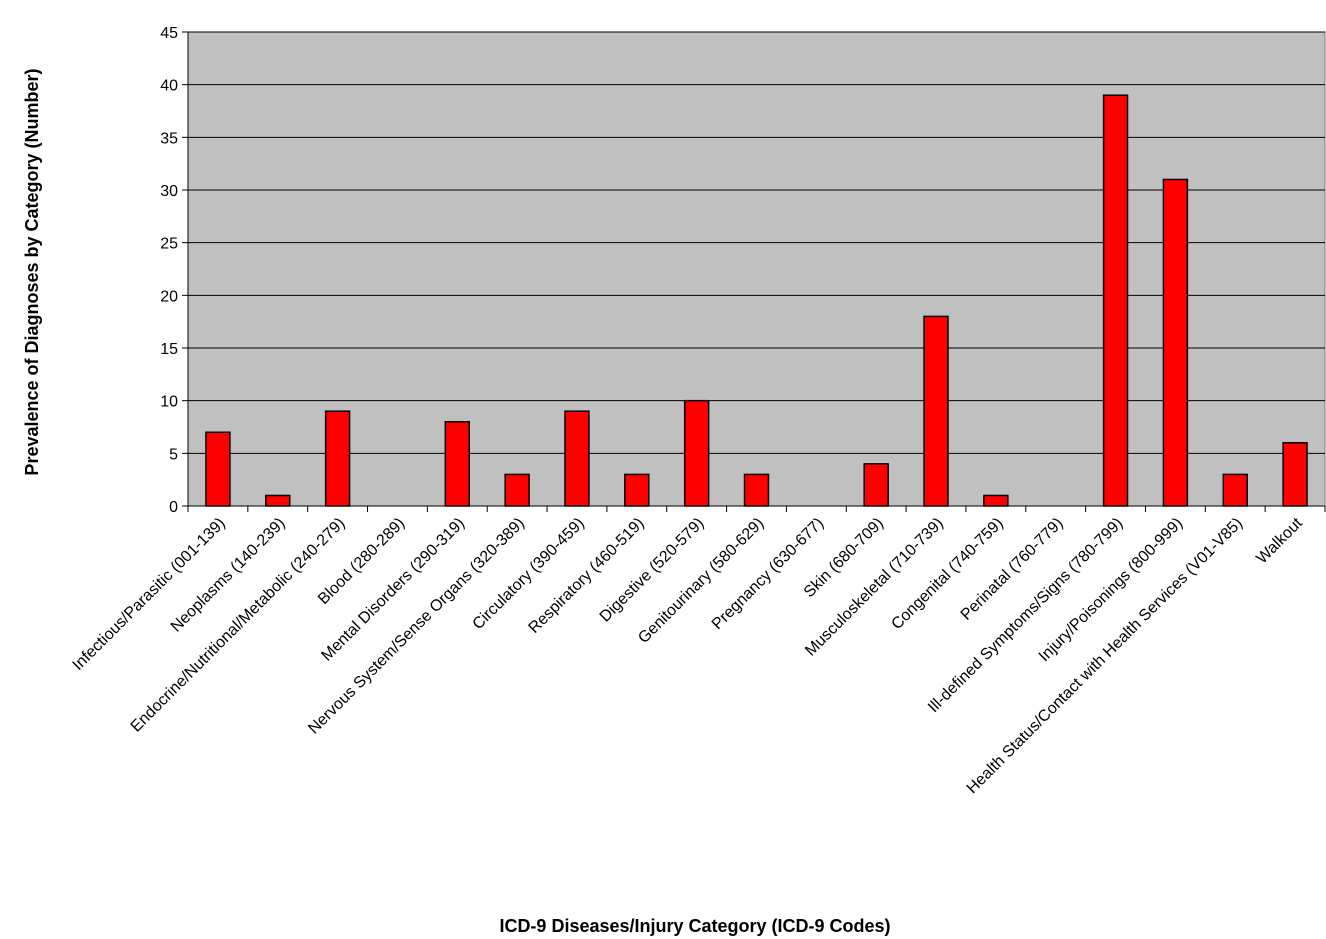 Image resolution: width=1326 pixels, height=939 pixels. I want to click on x-tick-label: Pregnancy (630-677), so click(768, 574).